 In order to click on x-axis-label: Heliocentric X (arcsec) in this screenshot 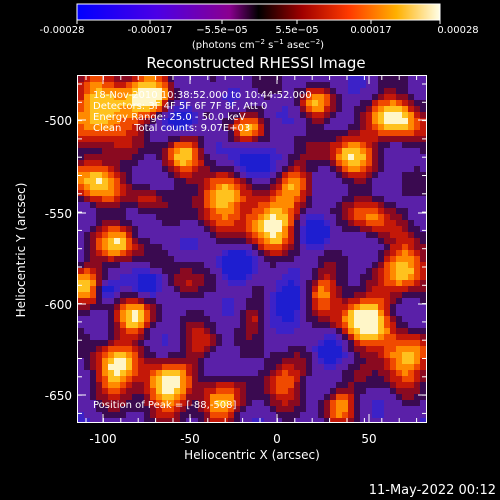, I will do `click(252, 455)`.